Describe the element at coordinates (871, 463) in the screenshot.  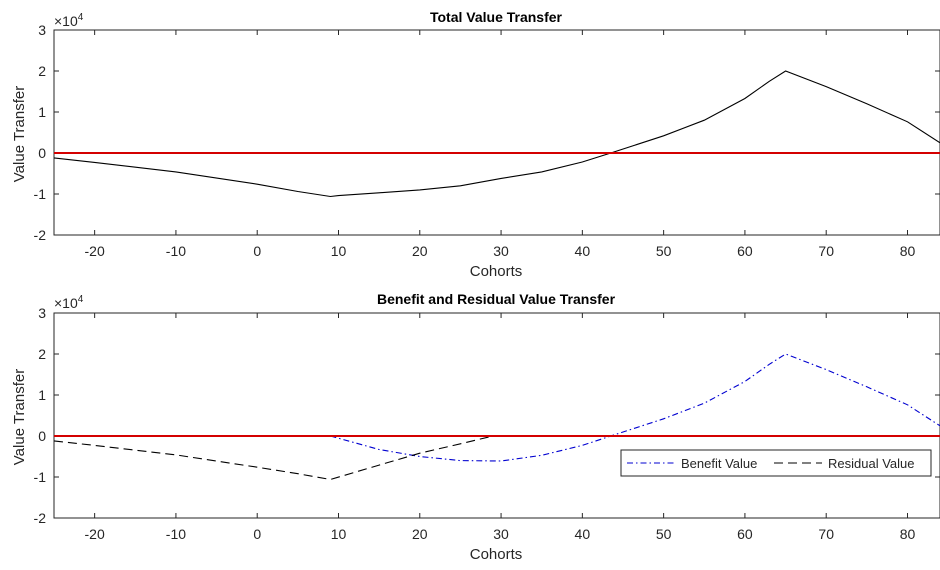
I see `legend-residual-label: Residual Value` at that location.